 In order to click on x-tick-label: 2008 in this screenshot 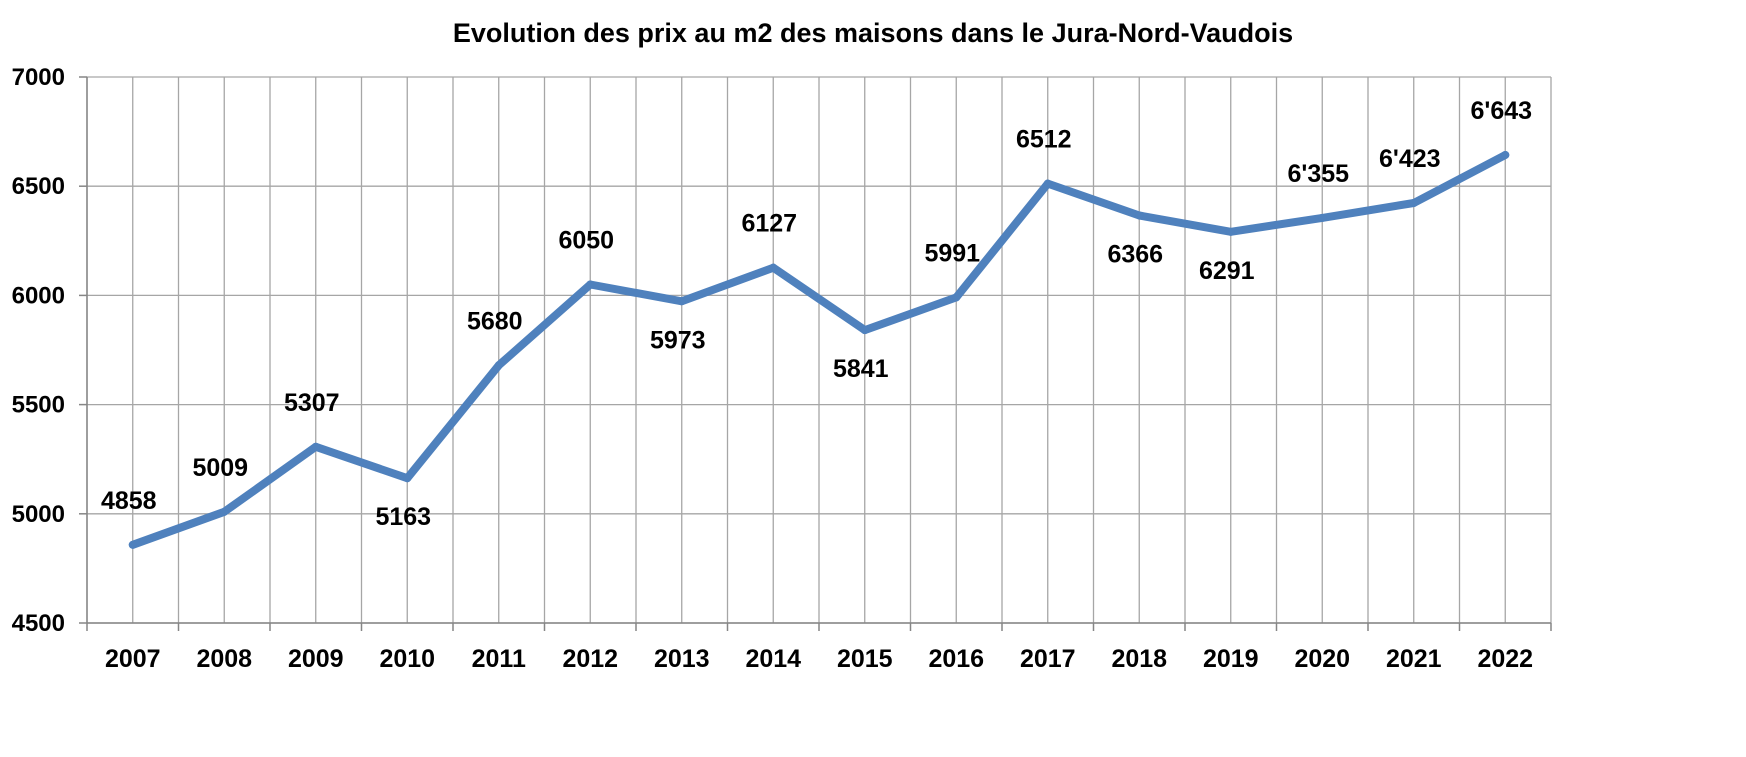, I will do `click(224, 659)`.